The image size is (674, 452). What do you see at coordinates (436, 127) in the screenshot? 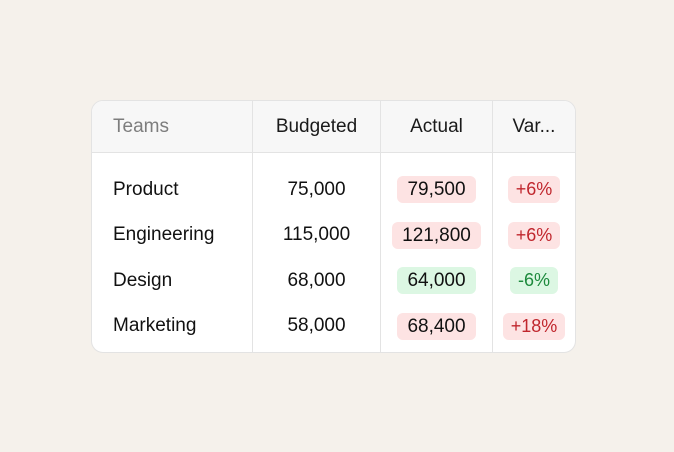
I see `actual-header: Actual` at bounding box center [436, 127].